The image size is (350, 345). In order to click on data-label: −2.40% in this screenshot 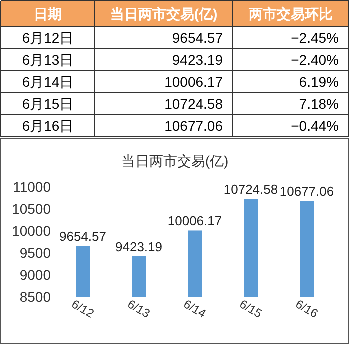, I will do `click(315, 60)`.